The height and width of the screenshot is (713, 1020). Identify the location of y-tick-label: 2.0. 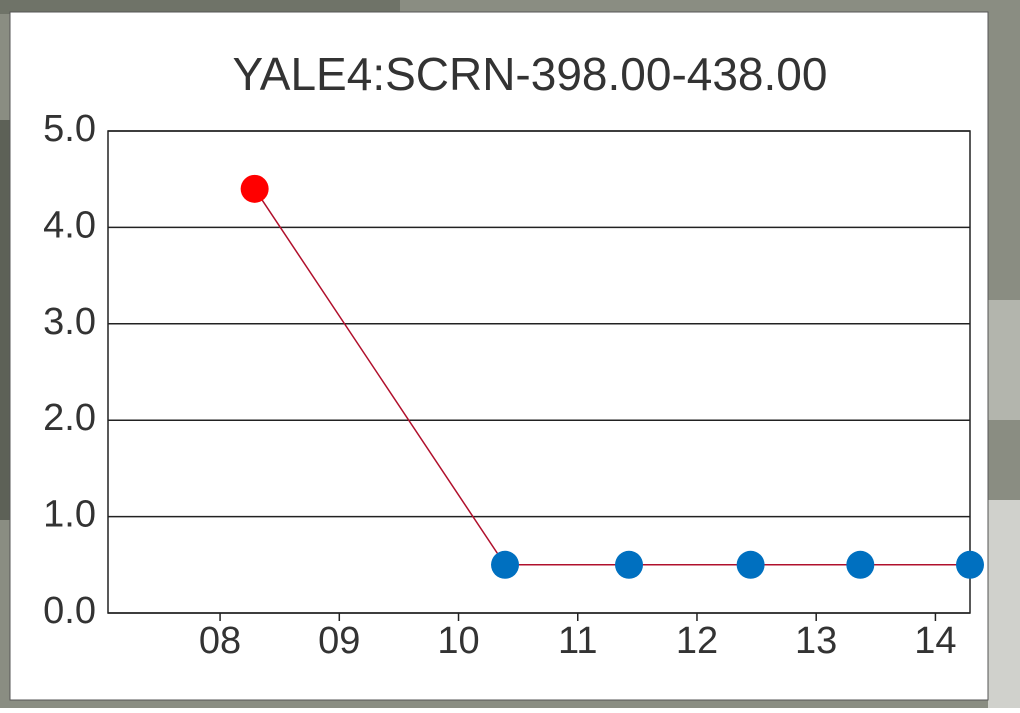
(69, 418).